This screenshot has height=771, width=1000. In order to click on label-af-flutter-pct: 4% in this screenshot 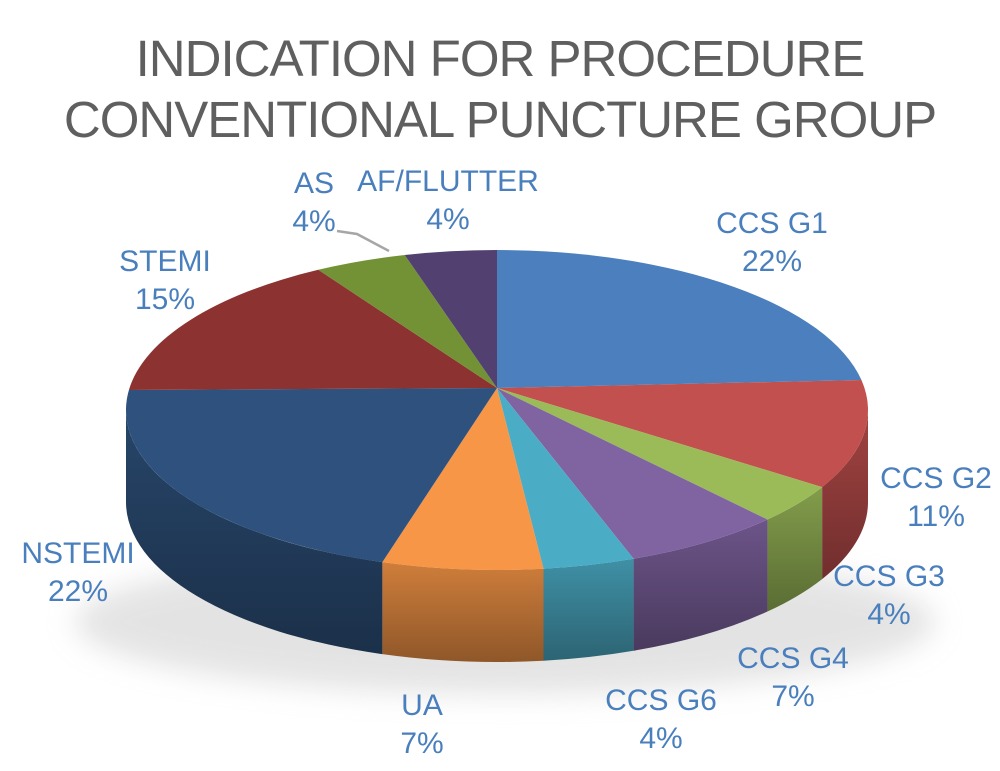, I will do `click(448, 219)`.